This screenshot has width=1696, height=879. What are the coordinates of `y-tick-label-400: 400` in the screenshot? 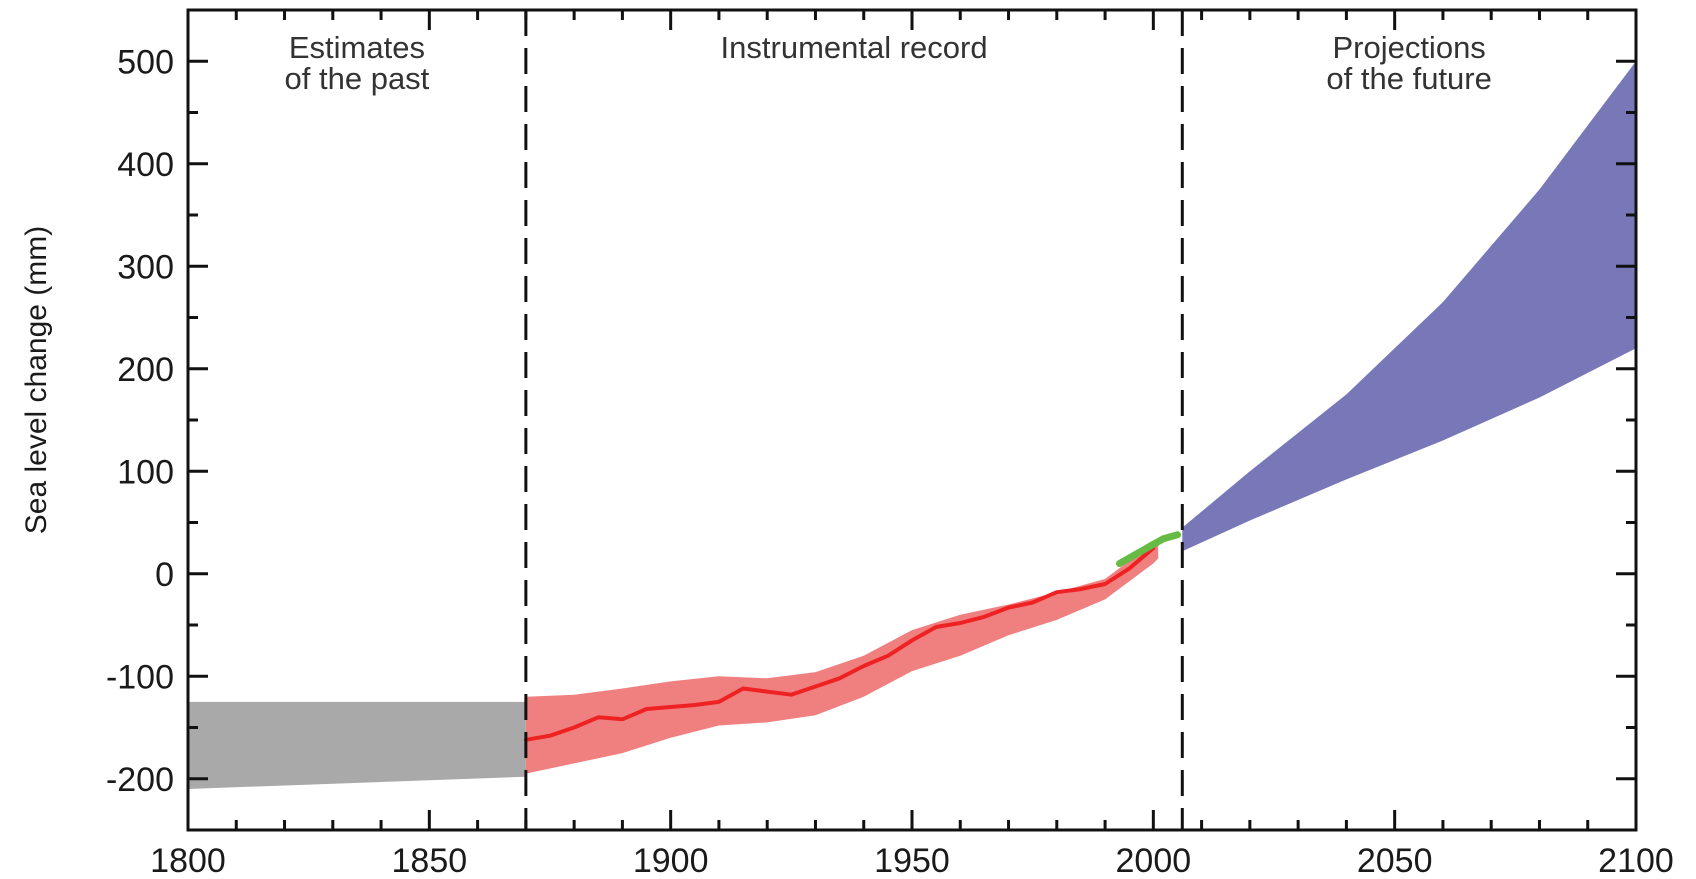 It's located at (145, 165).